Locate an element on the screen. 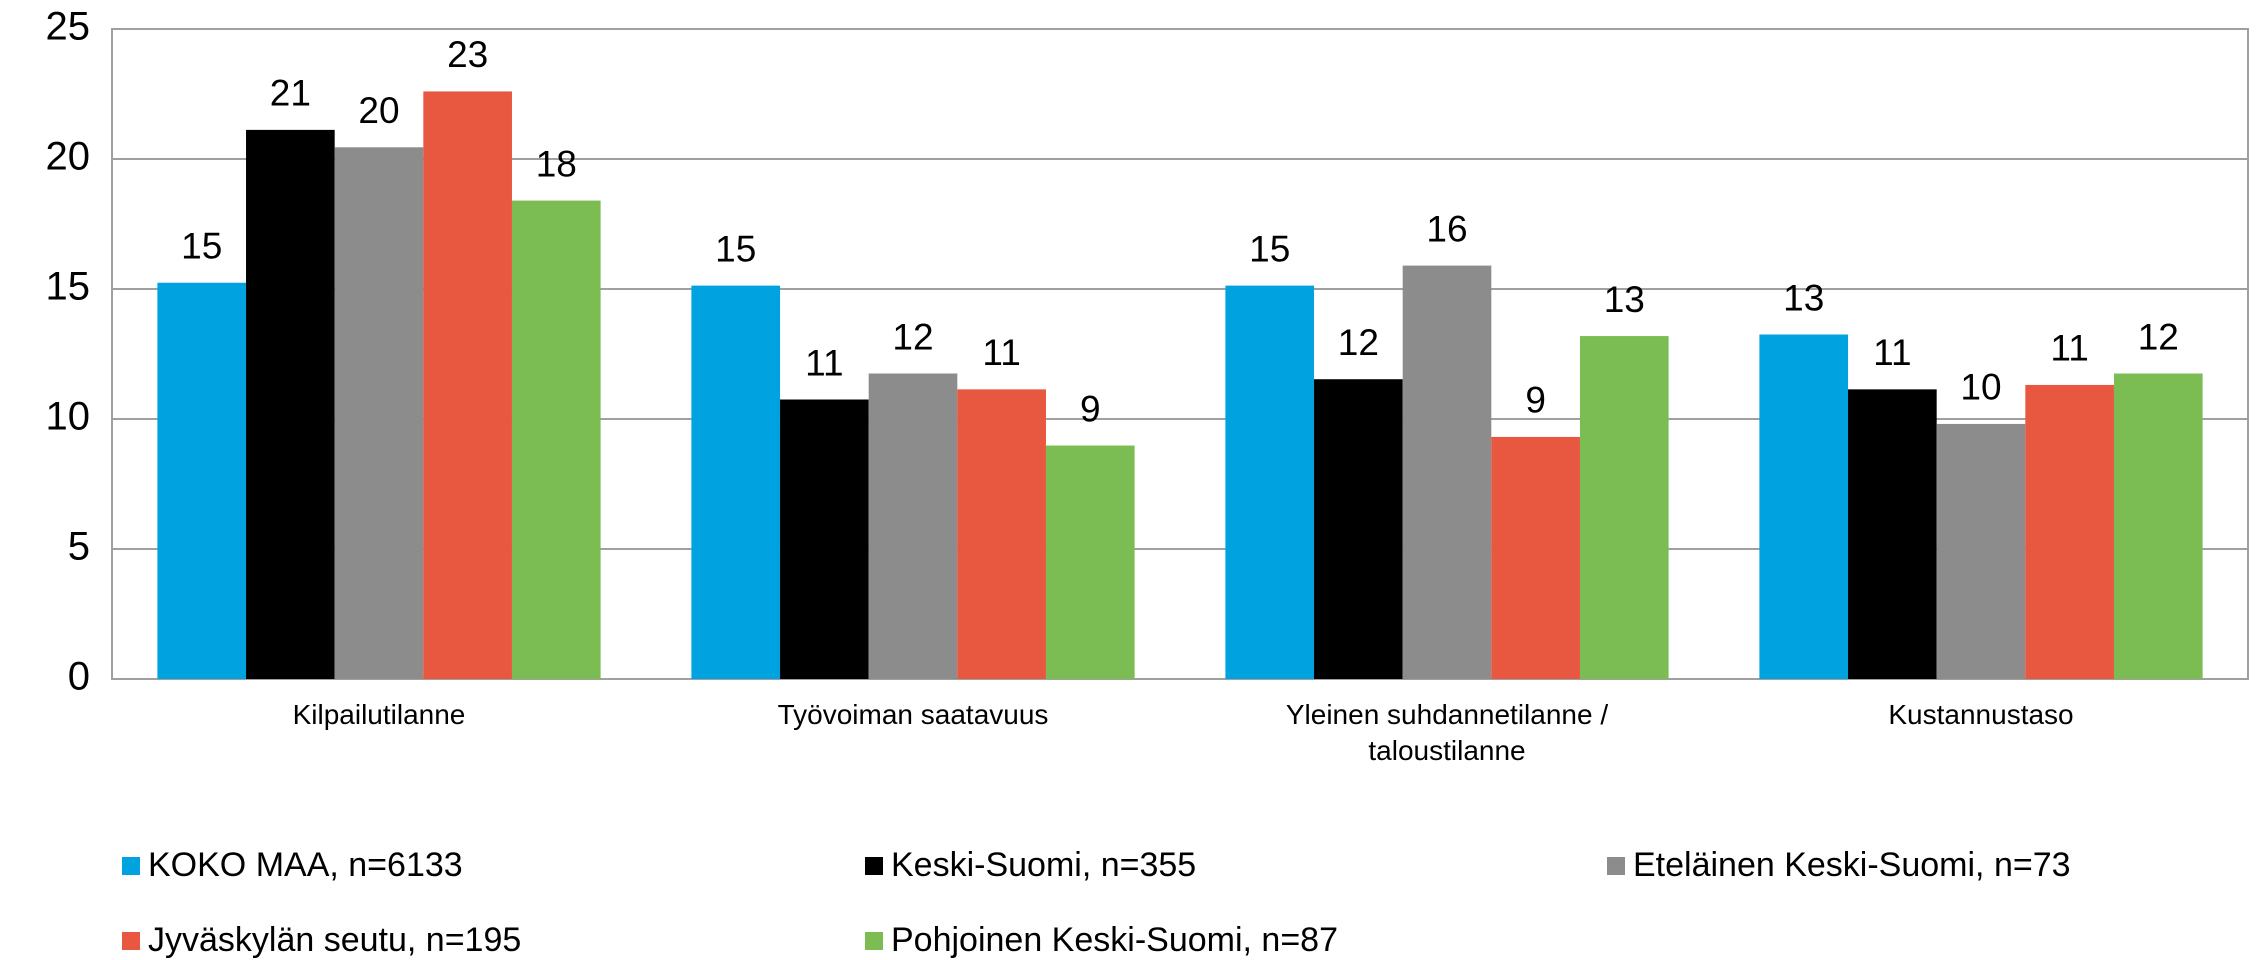  value-label: 18 is located at coordinates (556, 163).